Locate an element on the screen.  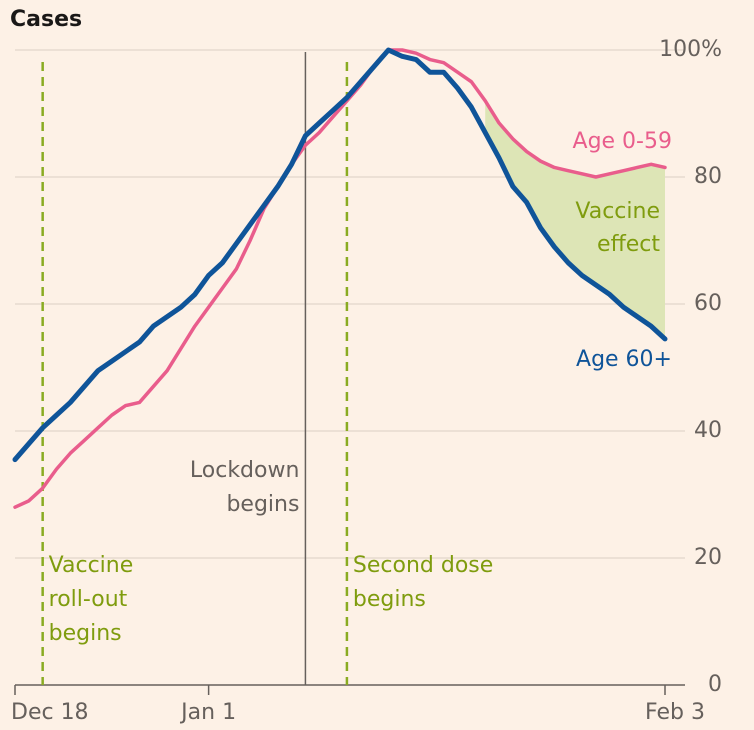
y-tick-label: 60 is located at coordinates (708, 303).